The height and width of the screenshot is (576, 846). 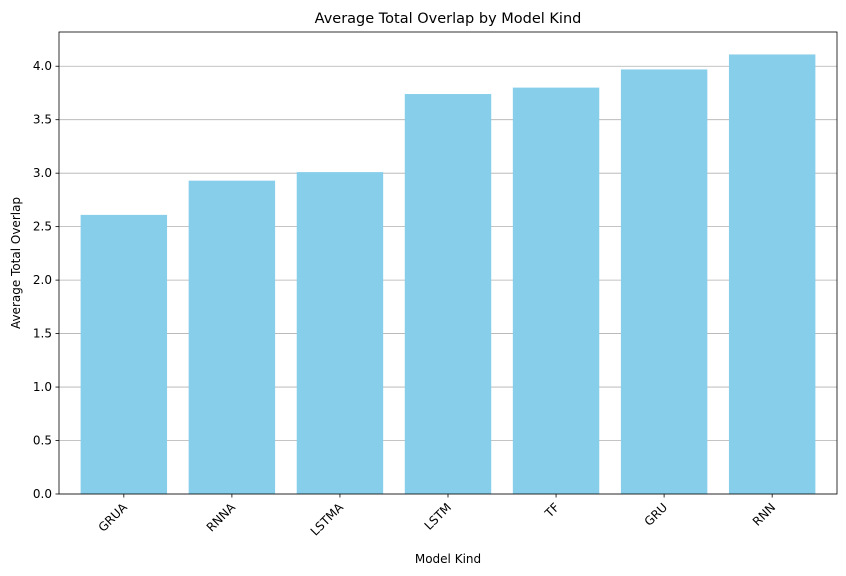 What do you see at coordinates (42, 334) in the screenshot?
I see `y-tick-label: 1.5` at bounding box center [42, 334].